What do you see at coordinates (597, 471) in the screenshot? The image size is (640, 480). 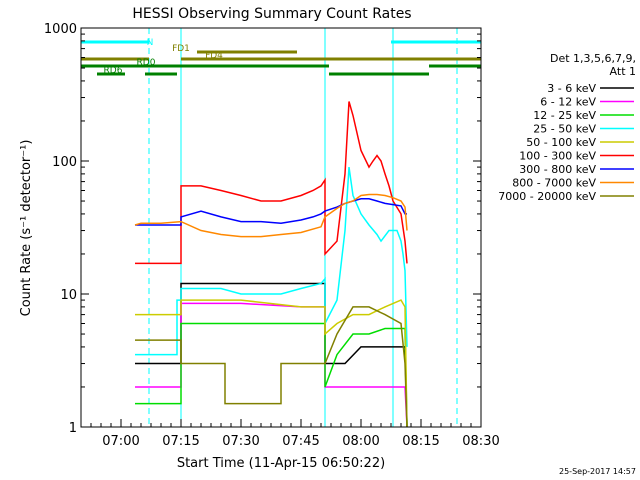 I see `footer-timestamp: 25-Sep-2017 14:57` at bounding box center [597, 471].